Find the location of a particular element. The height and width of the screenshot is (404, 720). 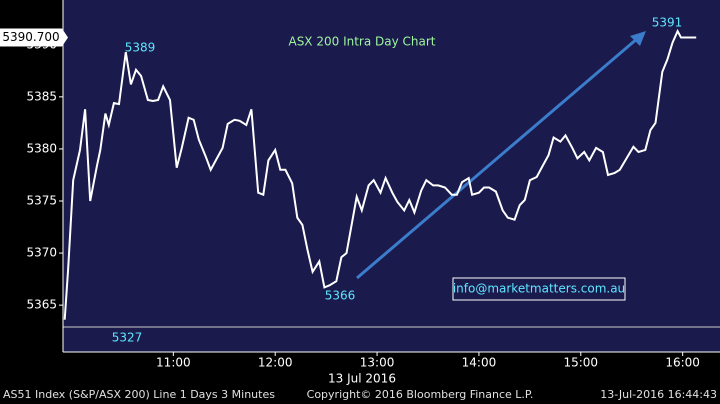

x-axis-label: 13 Jul 2016 is located at coordinates (362, 379).